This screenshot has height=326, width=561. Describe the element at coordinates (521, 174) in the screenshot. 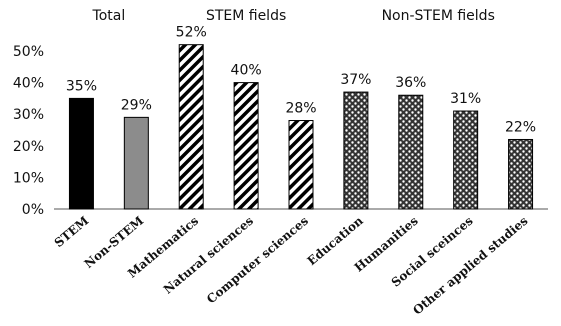

I see `bar-other-applied-studies` at that location.